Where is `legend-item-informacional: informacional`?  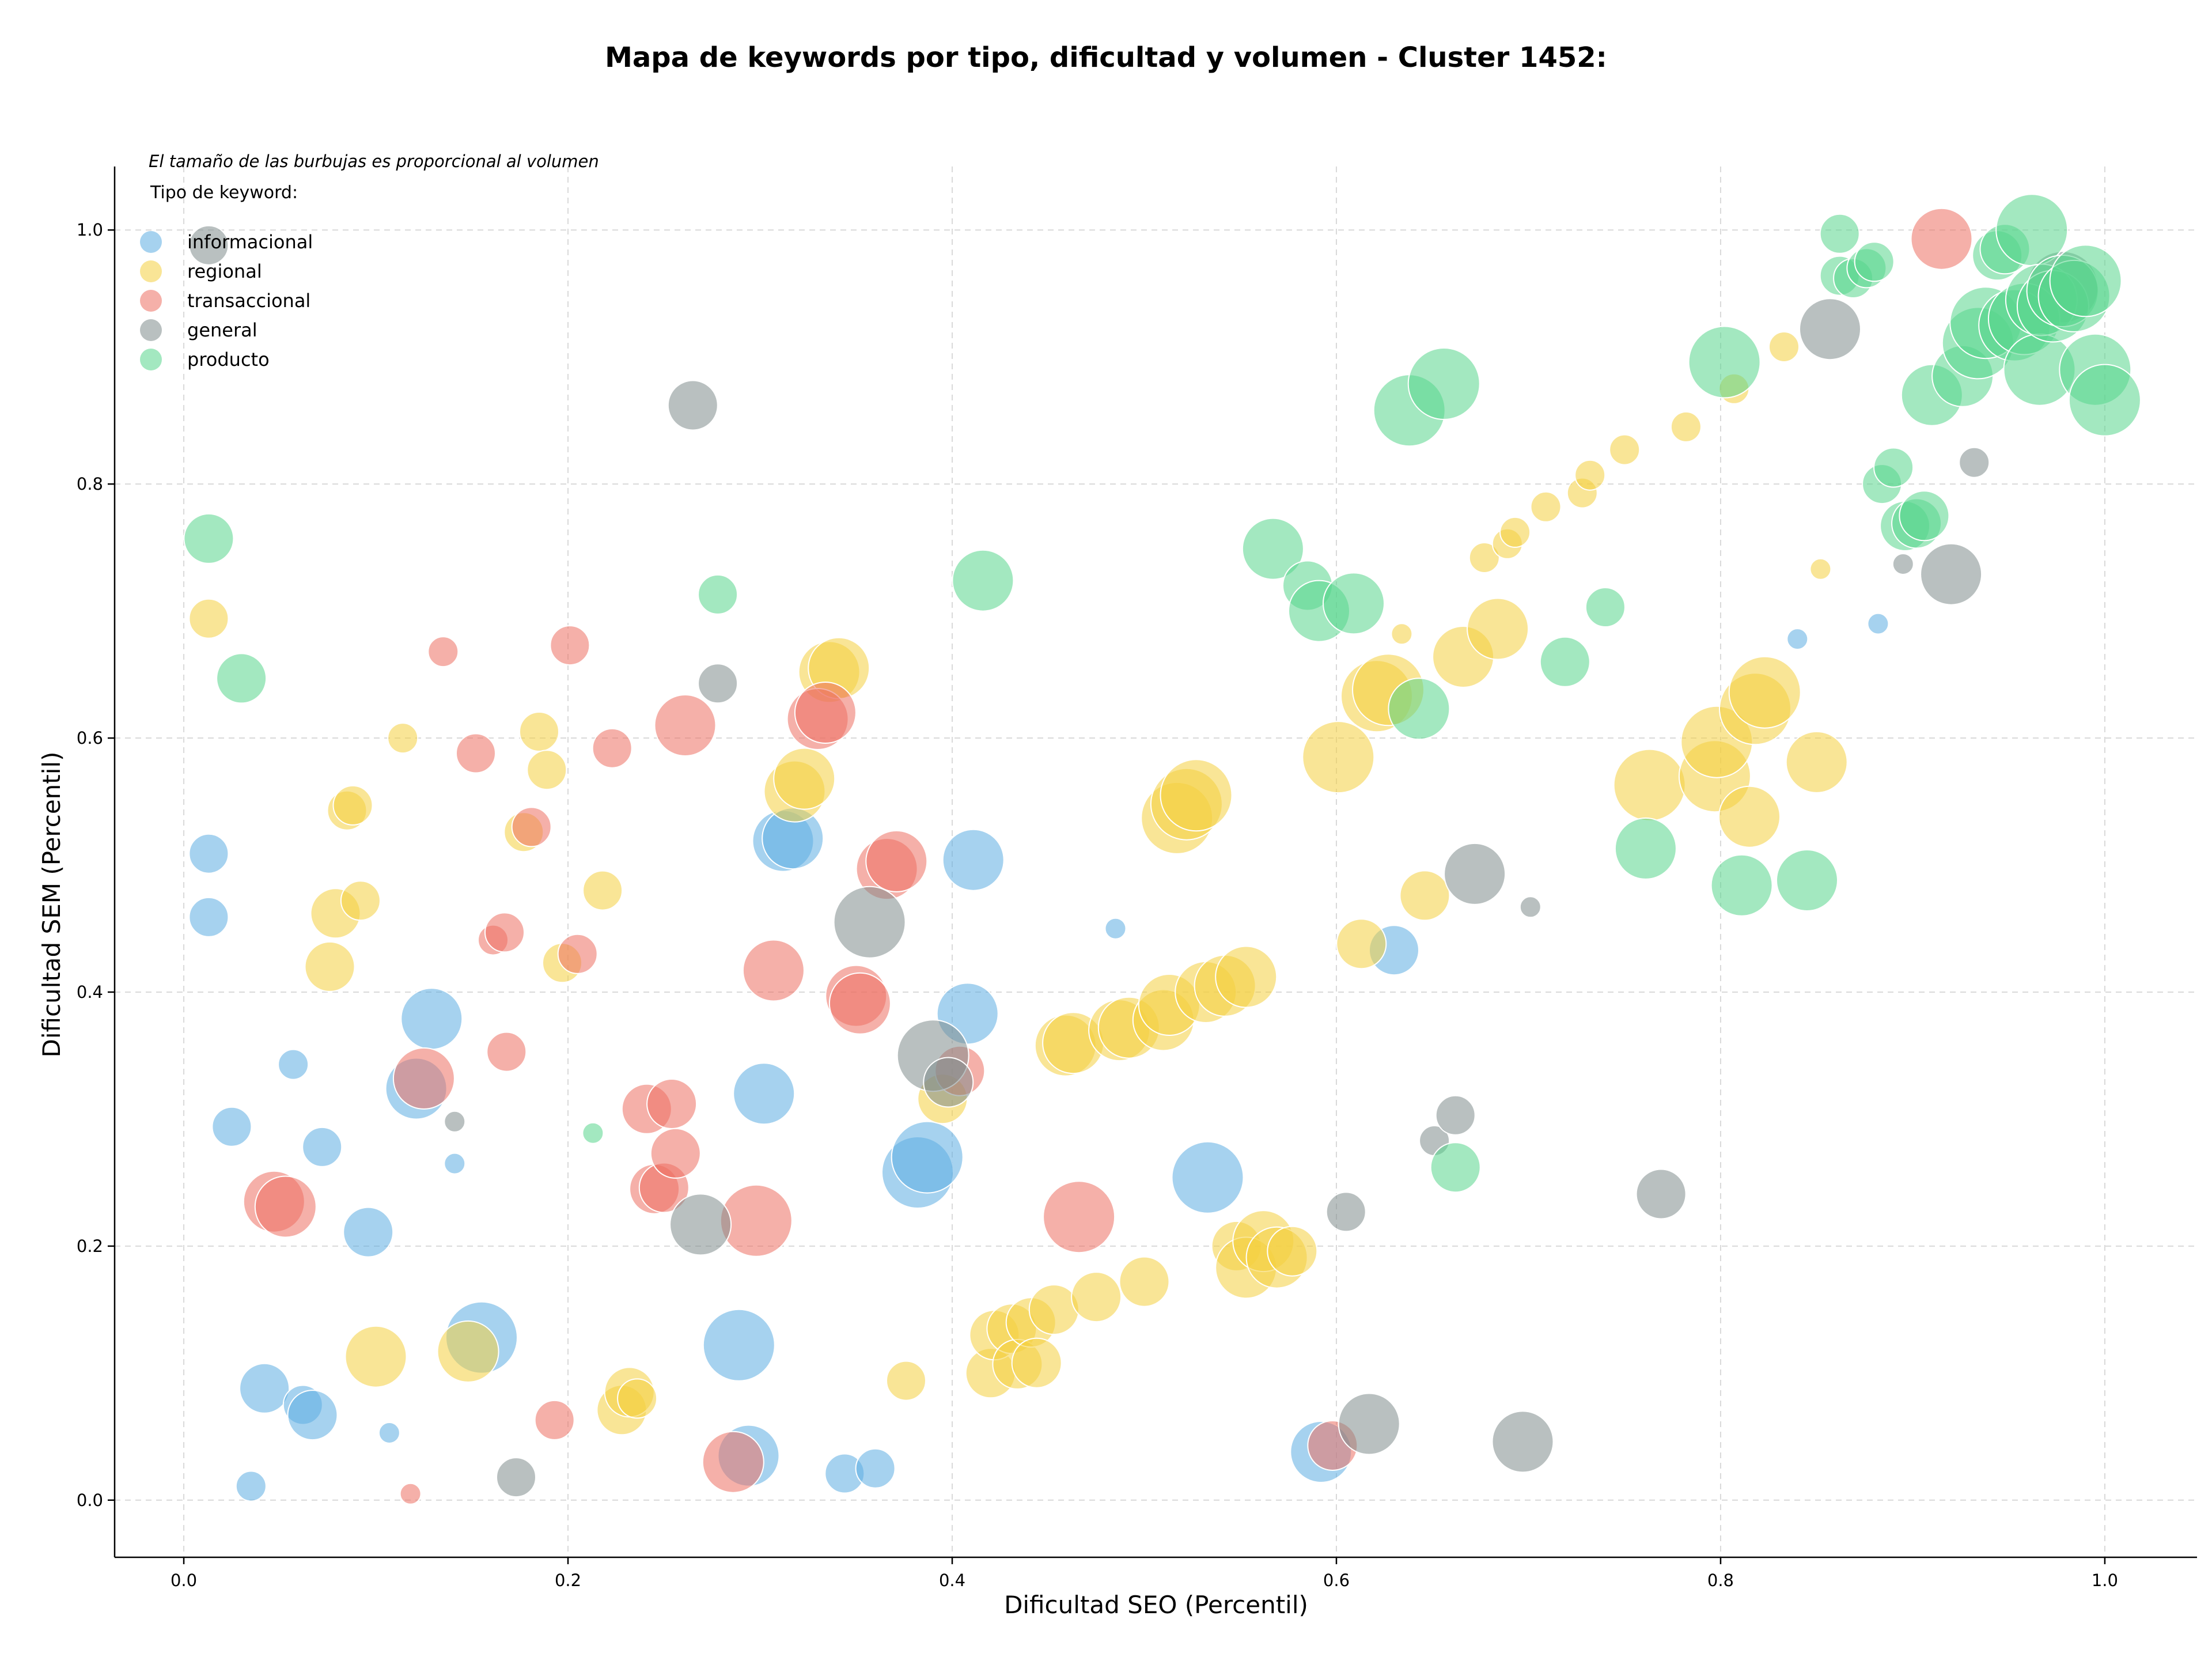 legend-item-informacional: informacional is located at coordinates (226, 242).